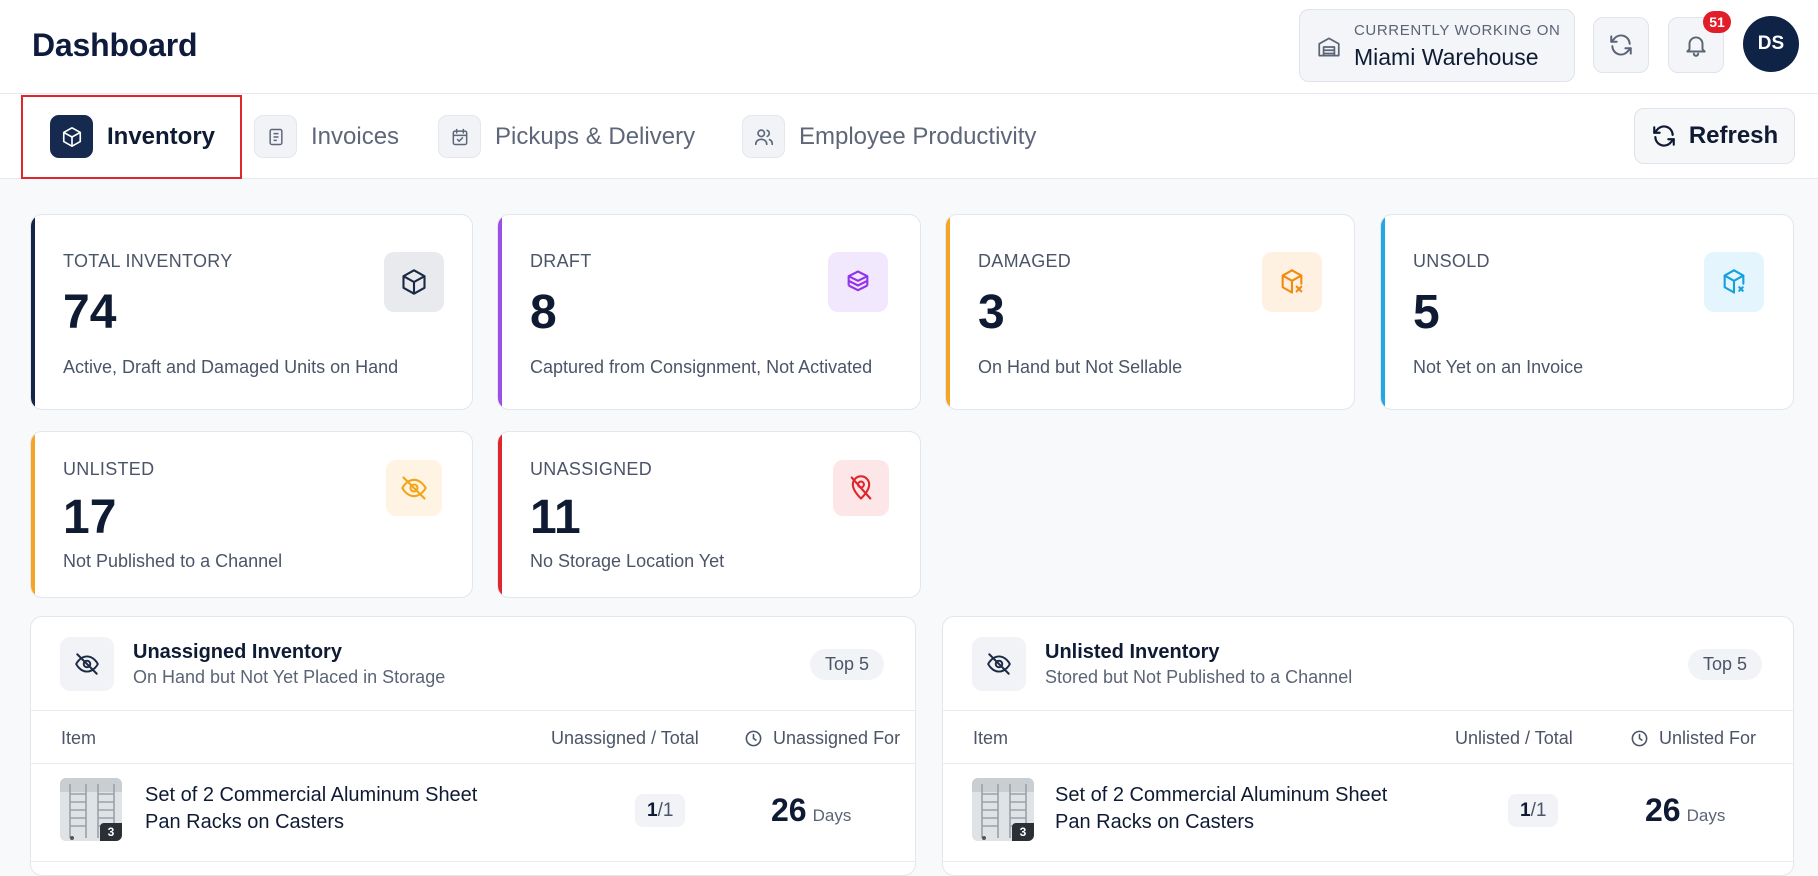  What do you see at coordinates (71, 136) in the screenshot?
I see `box-icon` at bounding box center [71, 136].